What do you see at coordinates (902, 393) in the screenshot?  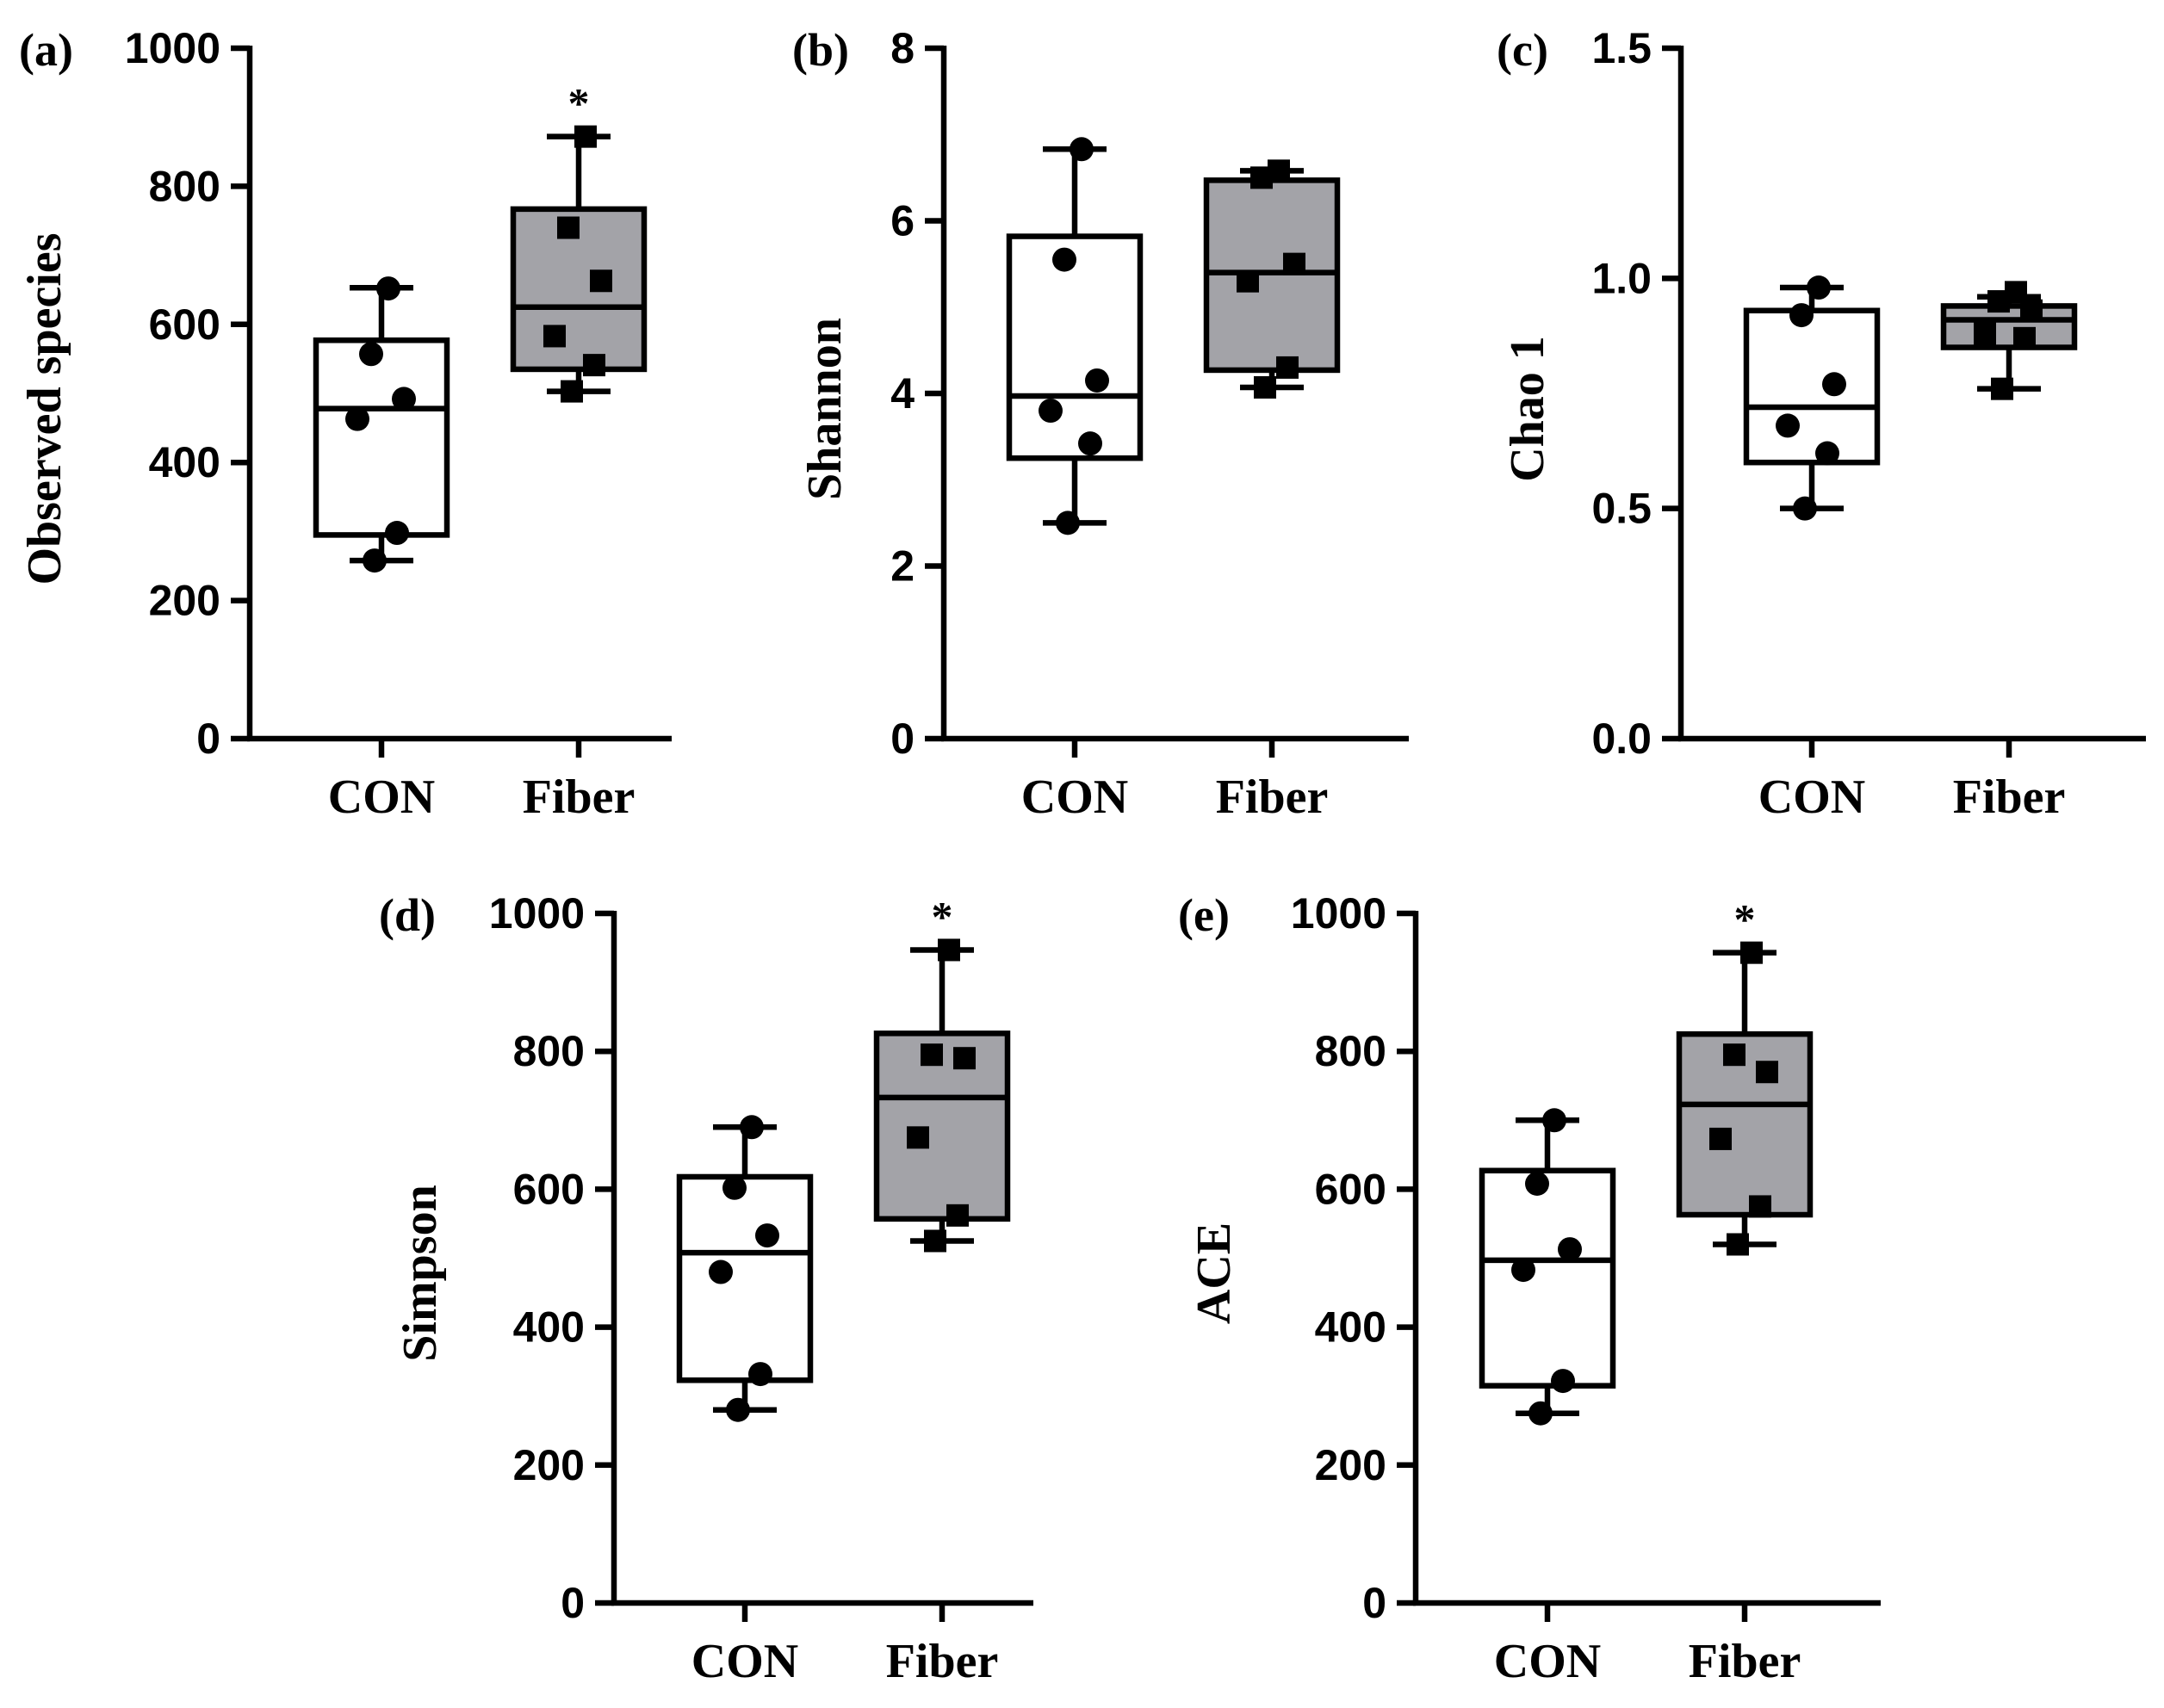 I see `y-tick-label: 4` at bounding box center [902, 393].